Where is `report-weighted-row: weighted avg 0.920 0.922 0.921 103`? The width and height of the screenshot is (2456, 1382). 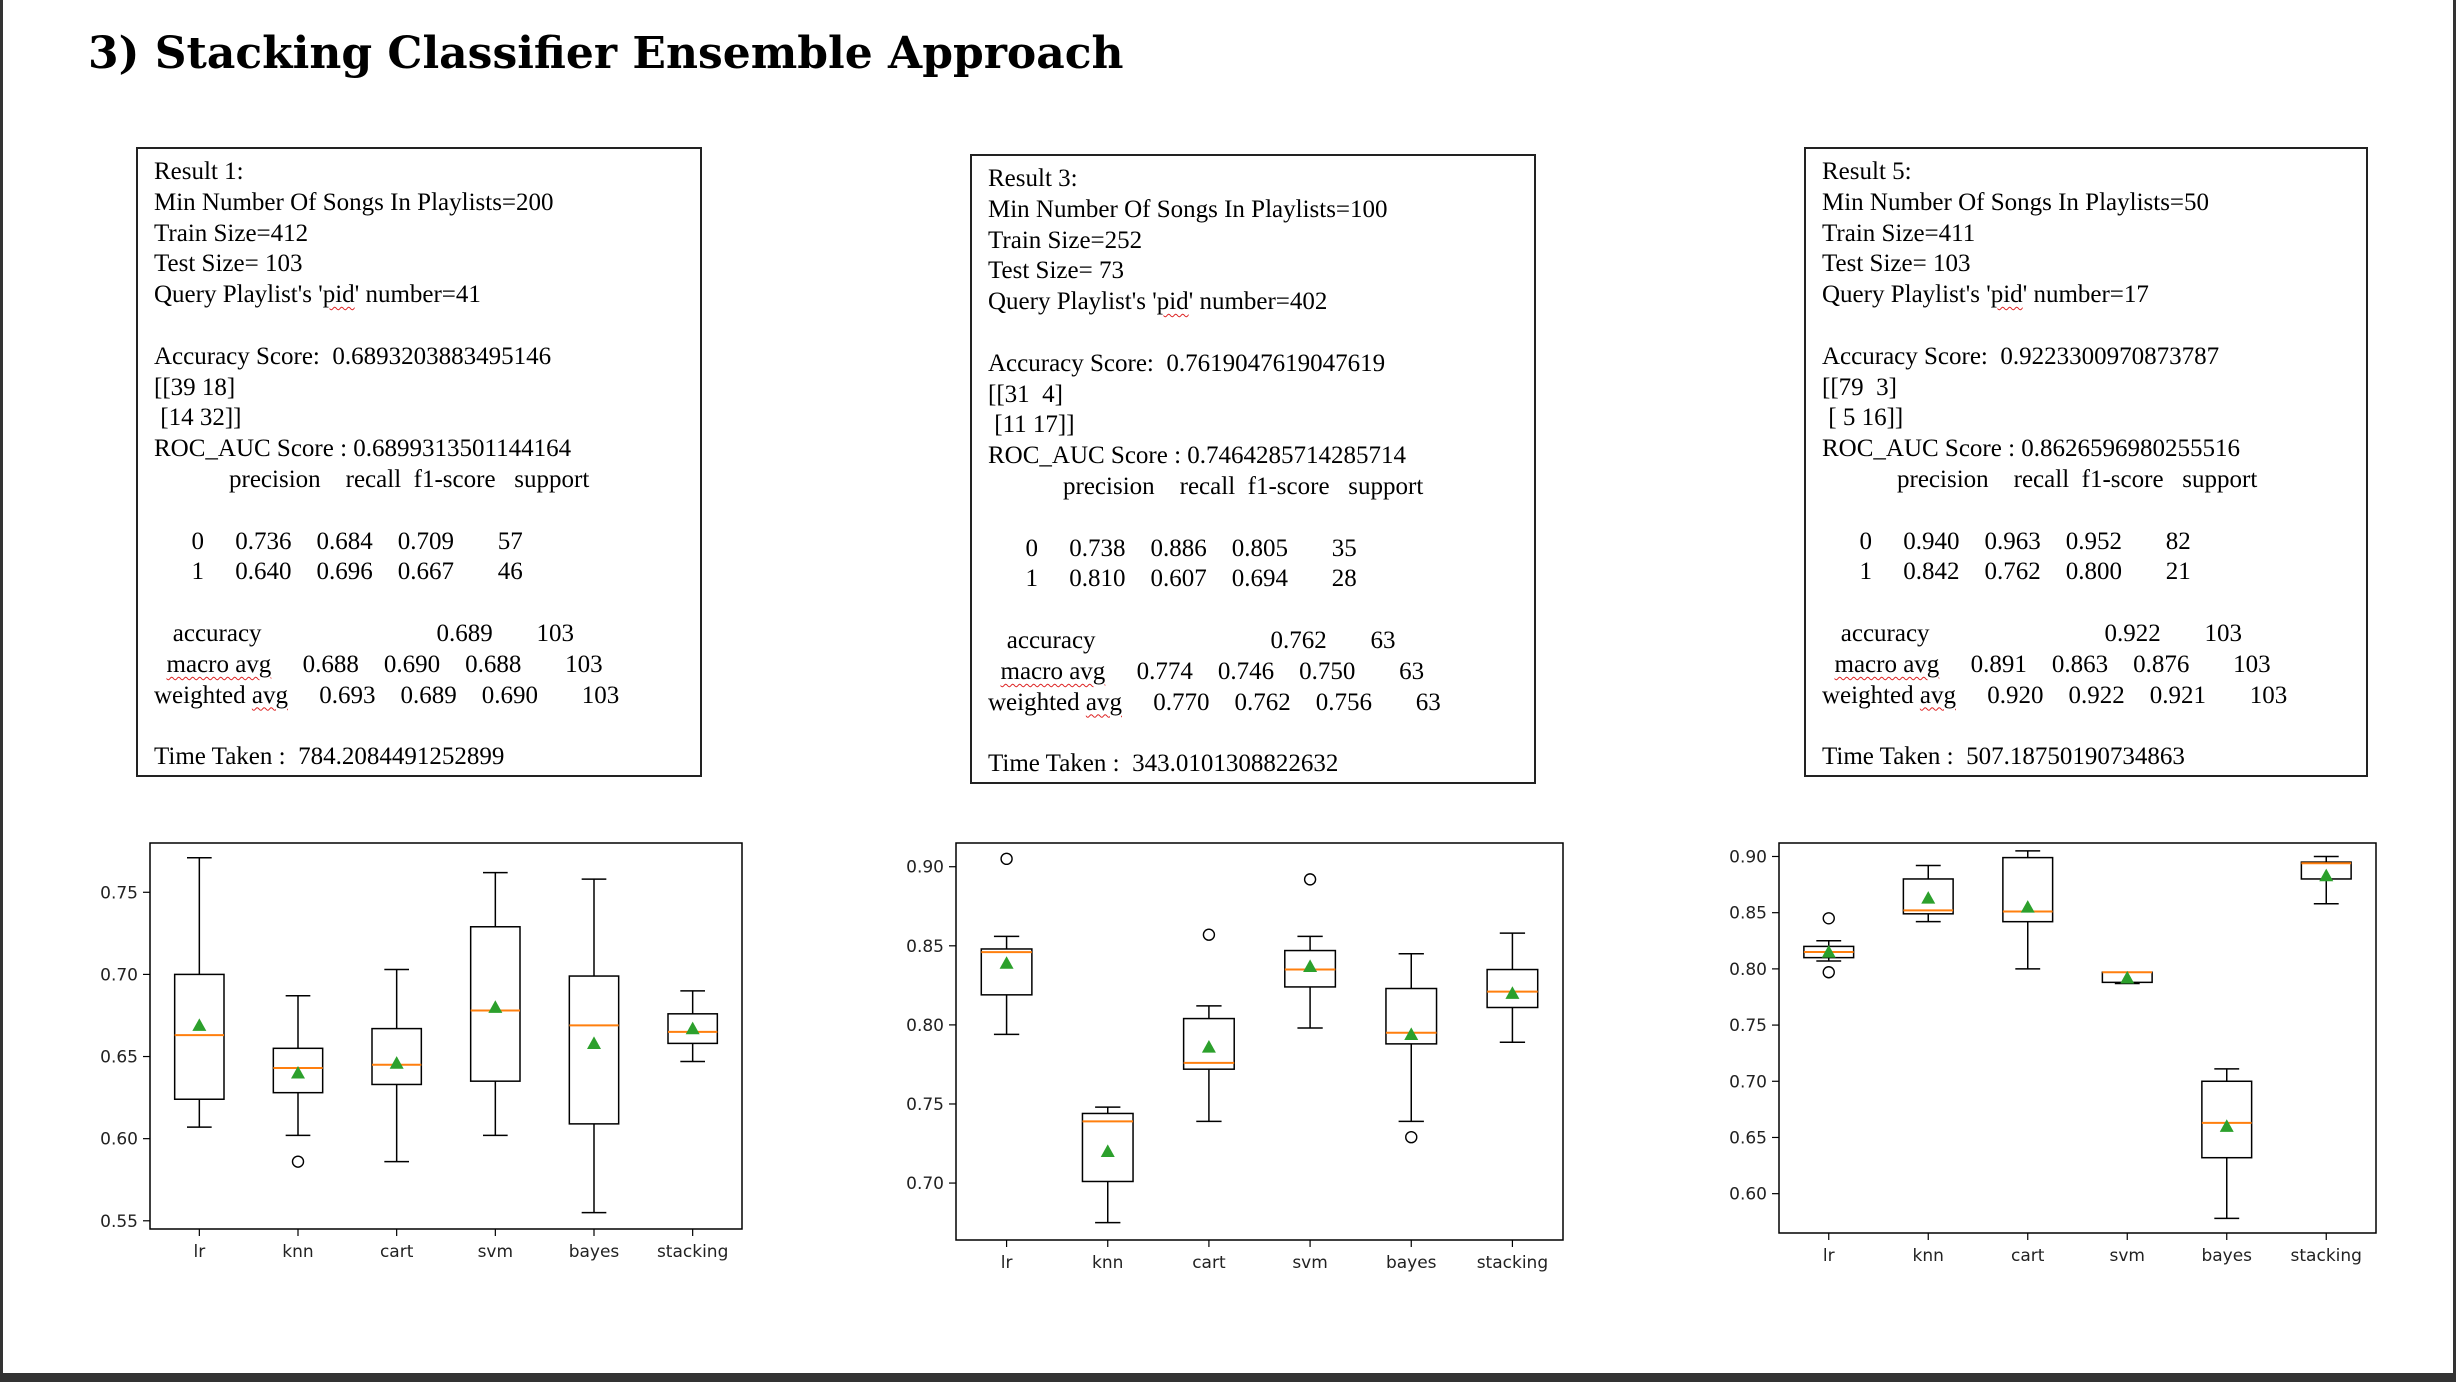 report-weighted-row: weighted avg 0.920 0.922 0.921 103 is located at coordinates (2054, 695).